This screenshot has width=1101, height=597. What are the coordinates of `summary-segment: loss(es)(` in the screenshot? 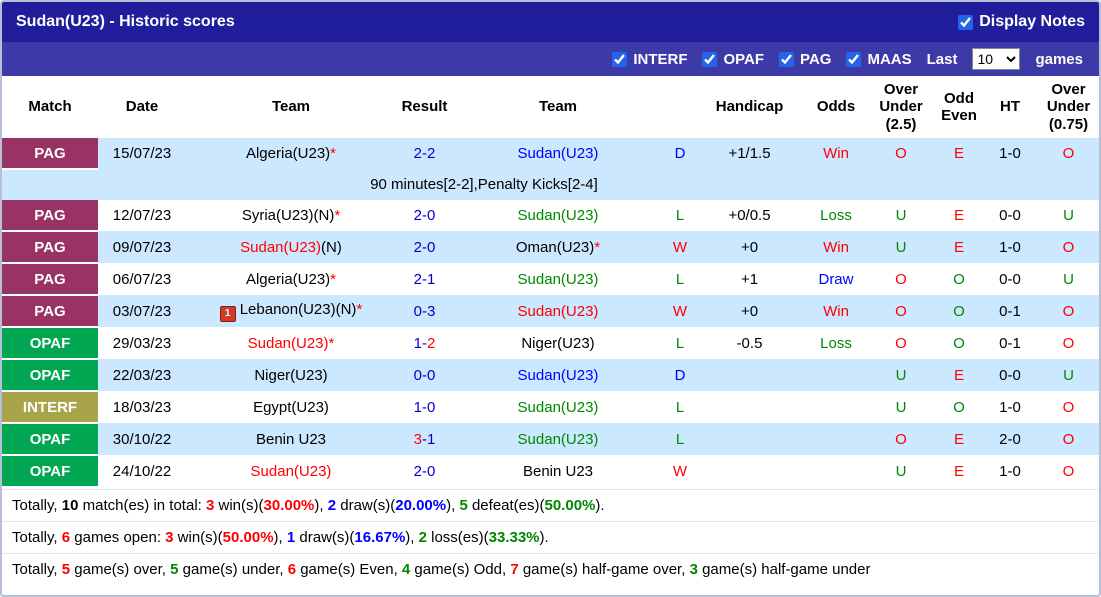 It's located at (457, 537).